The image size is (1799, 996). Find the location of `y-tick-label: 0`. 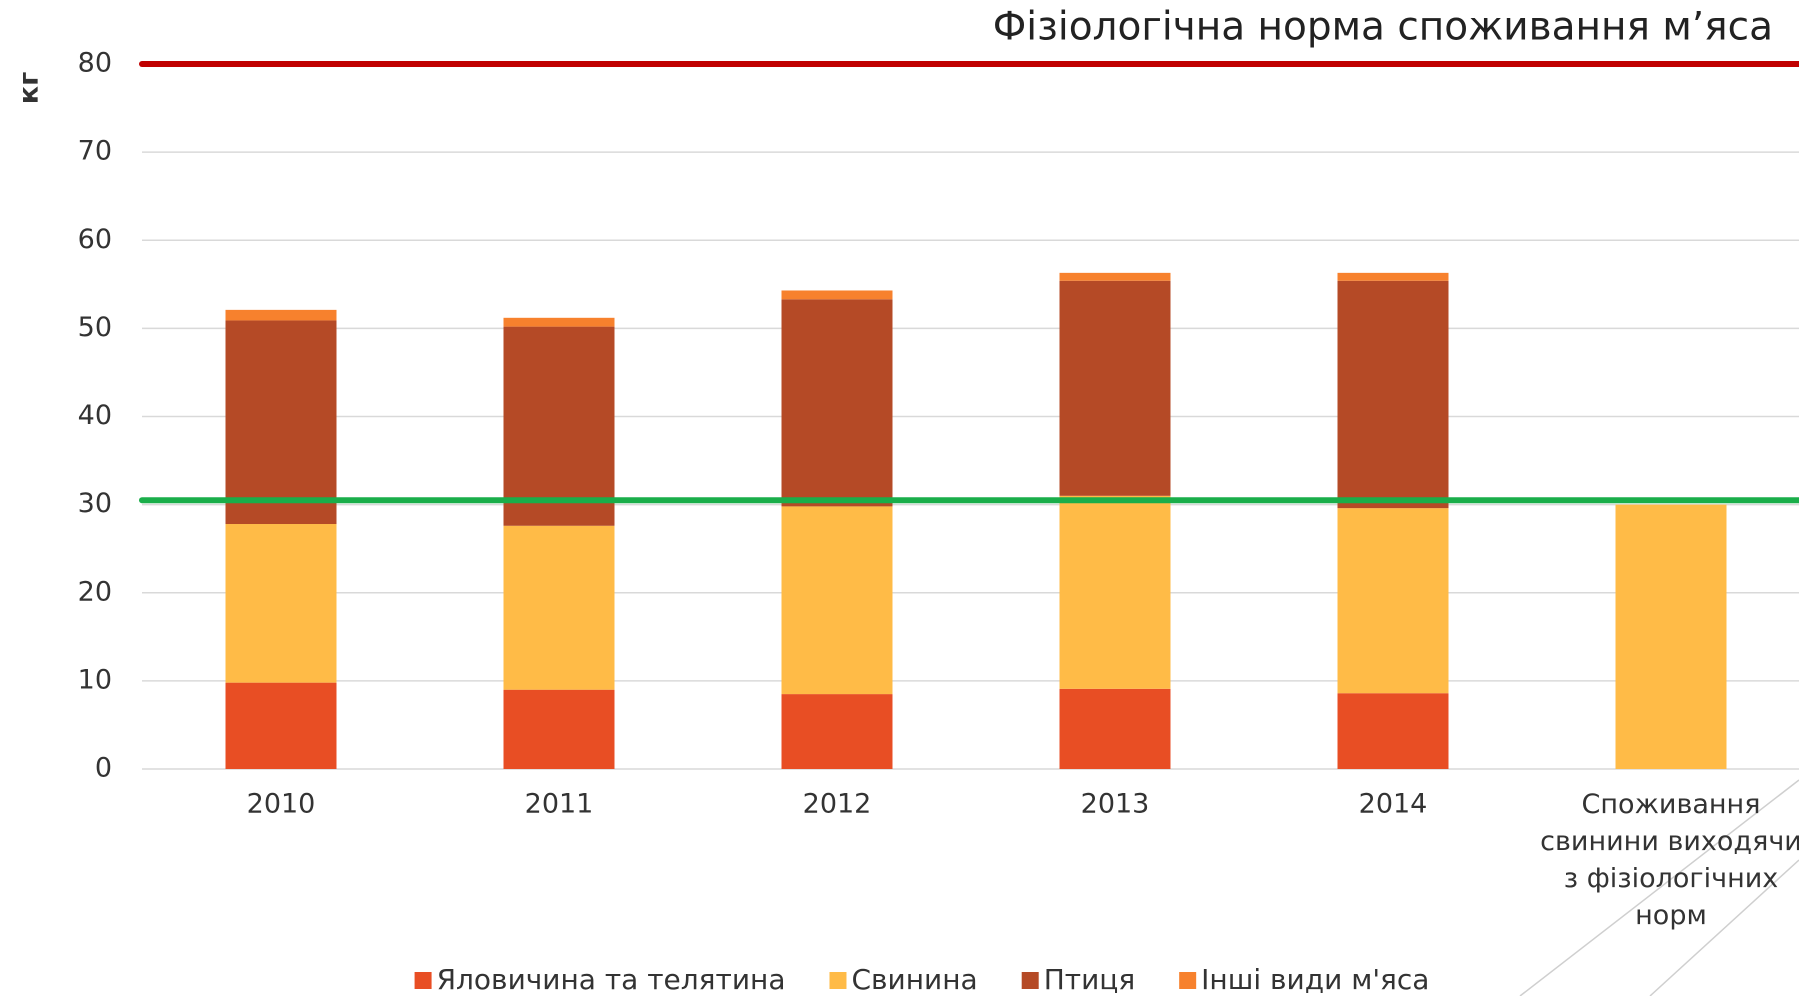

y-tick-label: 0 is located at coordinates (103, 768).